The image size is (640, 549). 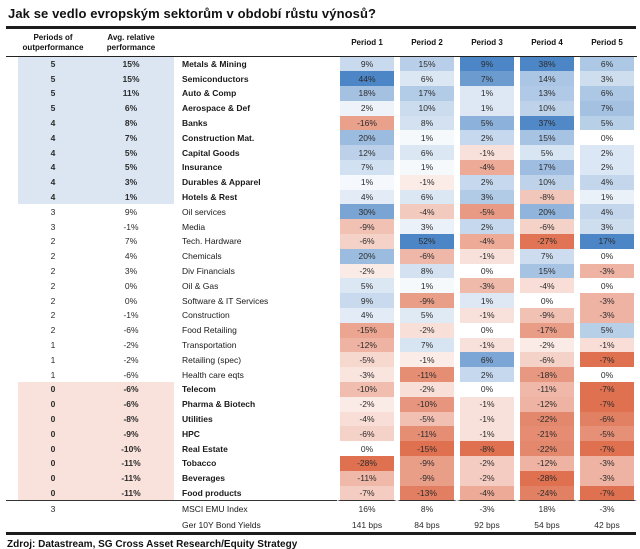 What do you see at coordinates (131, 449) in the screenshot?
I see `avg-cell: -10%` at bounding box center [131, 449].